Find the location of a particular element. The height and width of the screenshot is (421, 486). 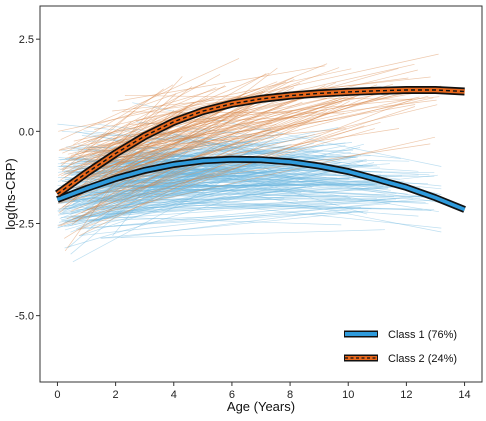

y-tick-label: 2.5 is located at coordinates (26, 40).